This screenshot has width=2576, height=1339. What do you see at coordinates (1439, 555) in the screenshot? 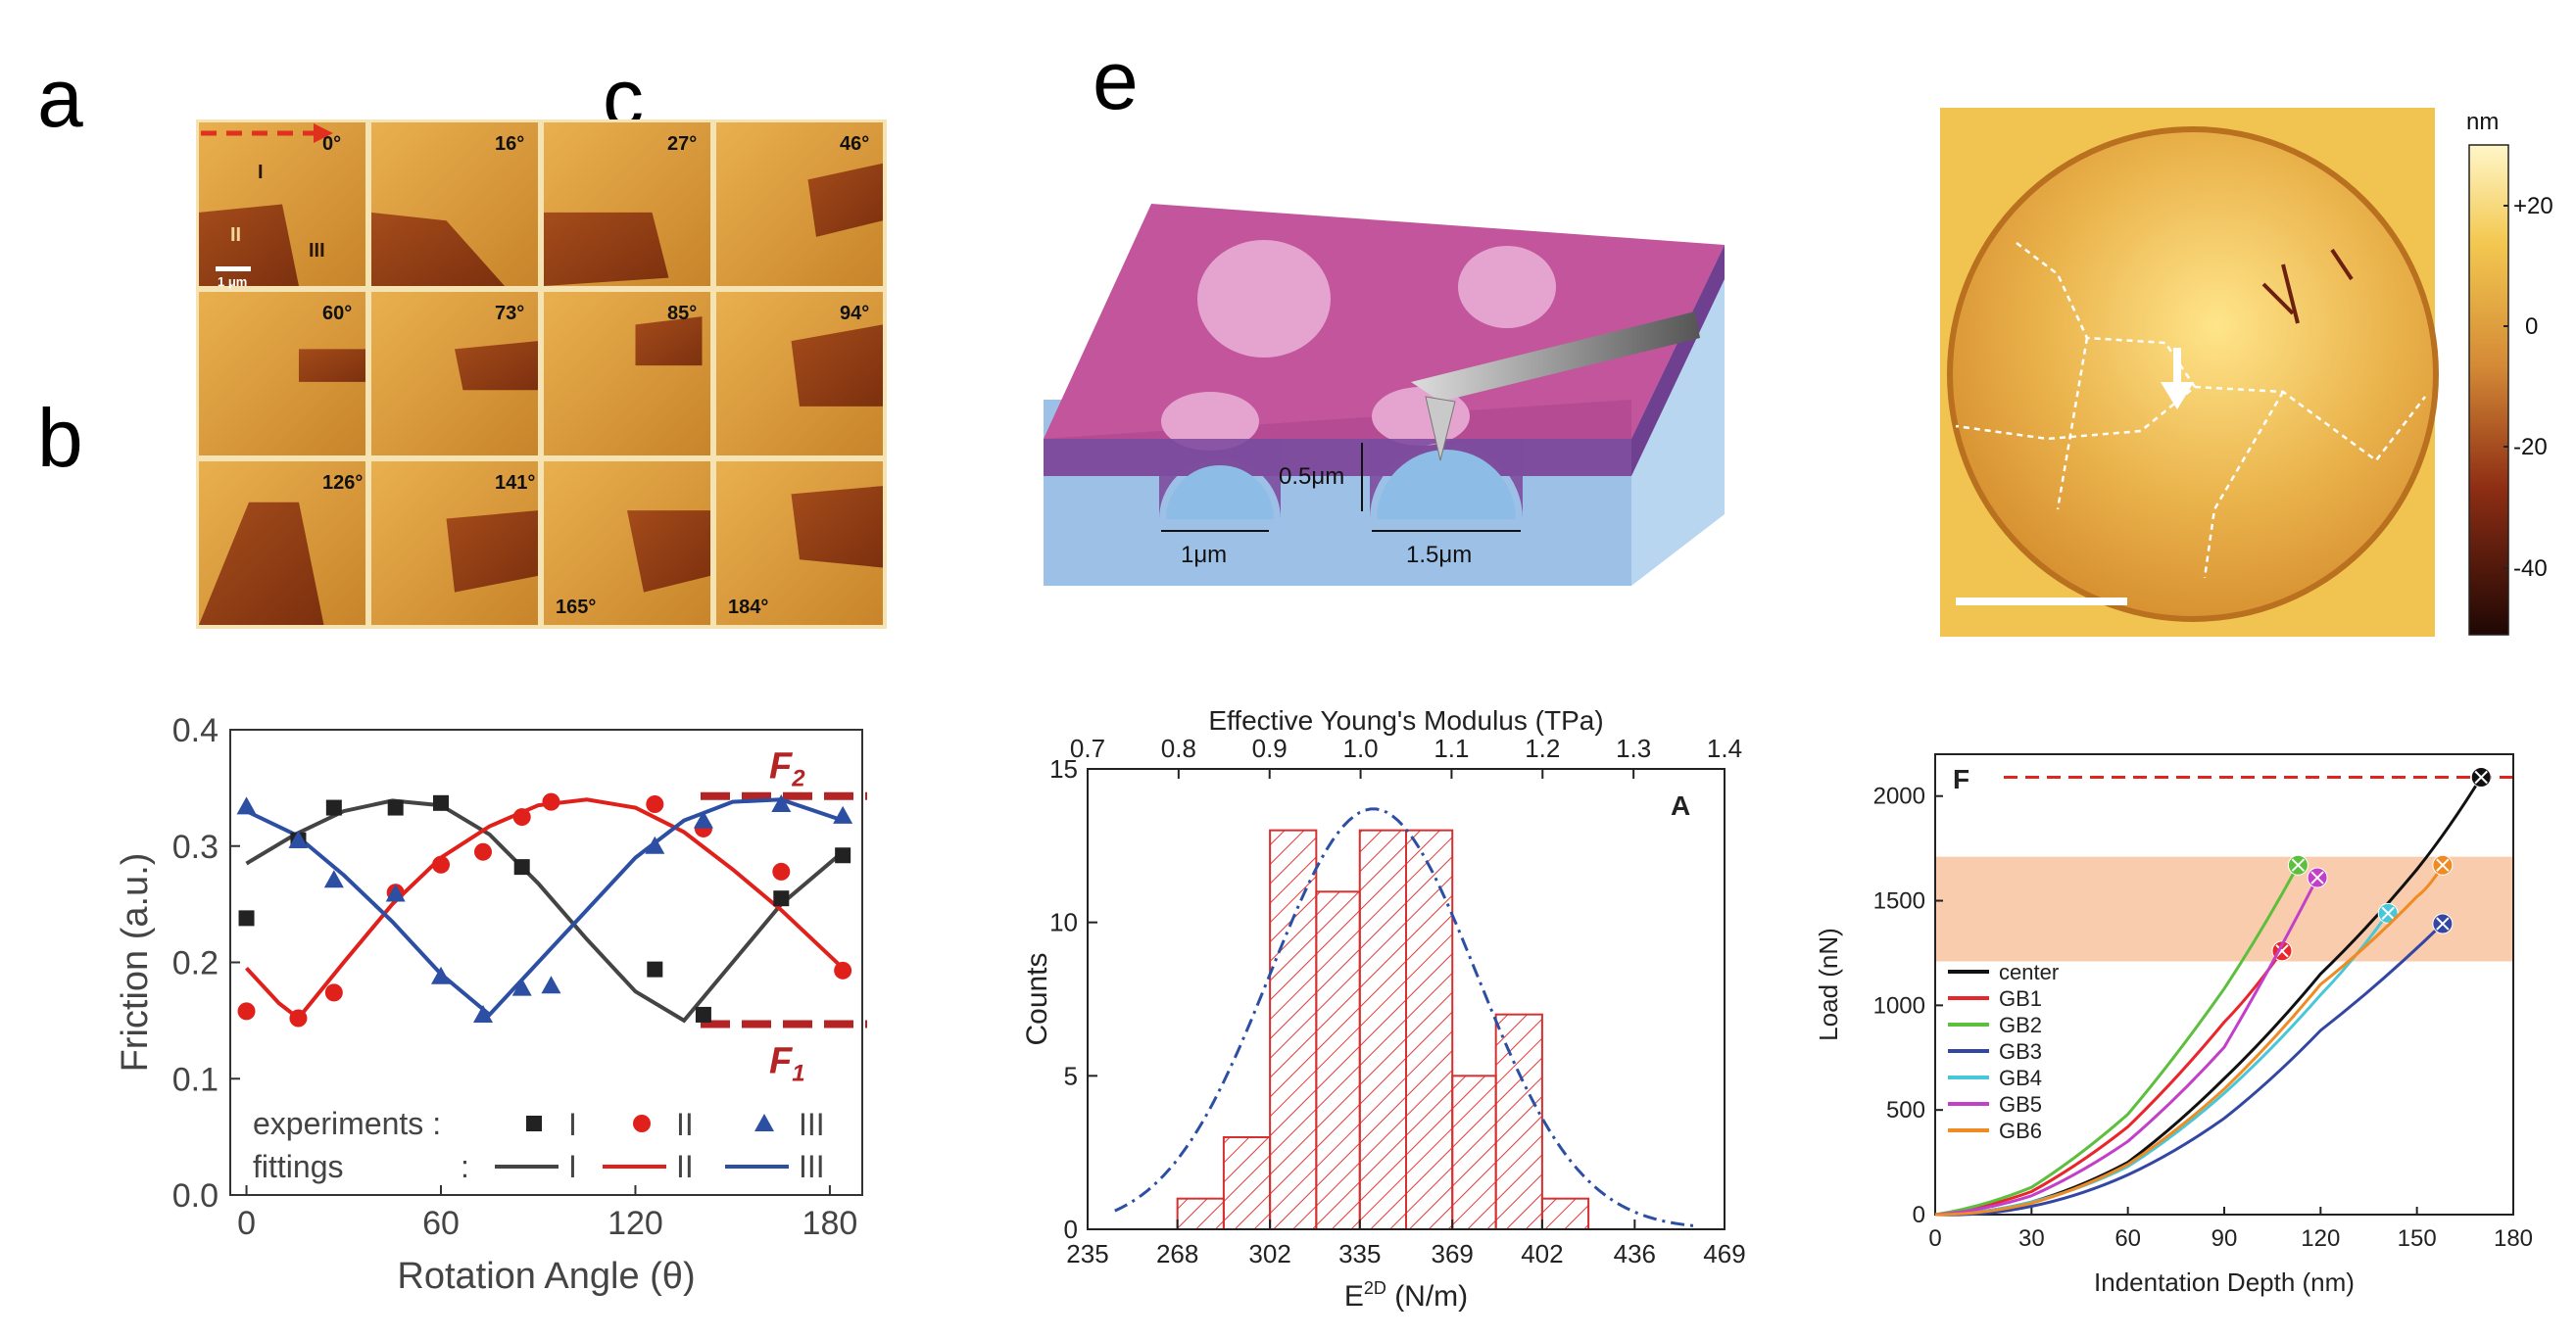
I see `width-large-label: 1.5μm` at bounding box center [1439, 555].